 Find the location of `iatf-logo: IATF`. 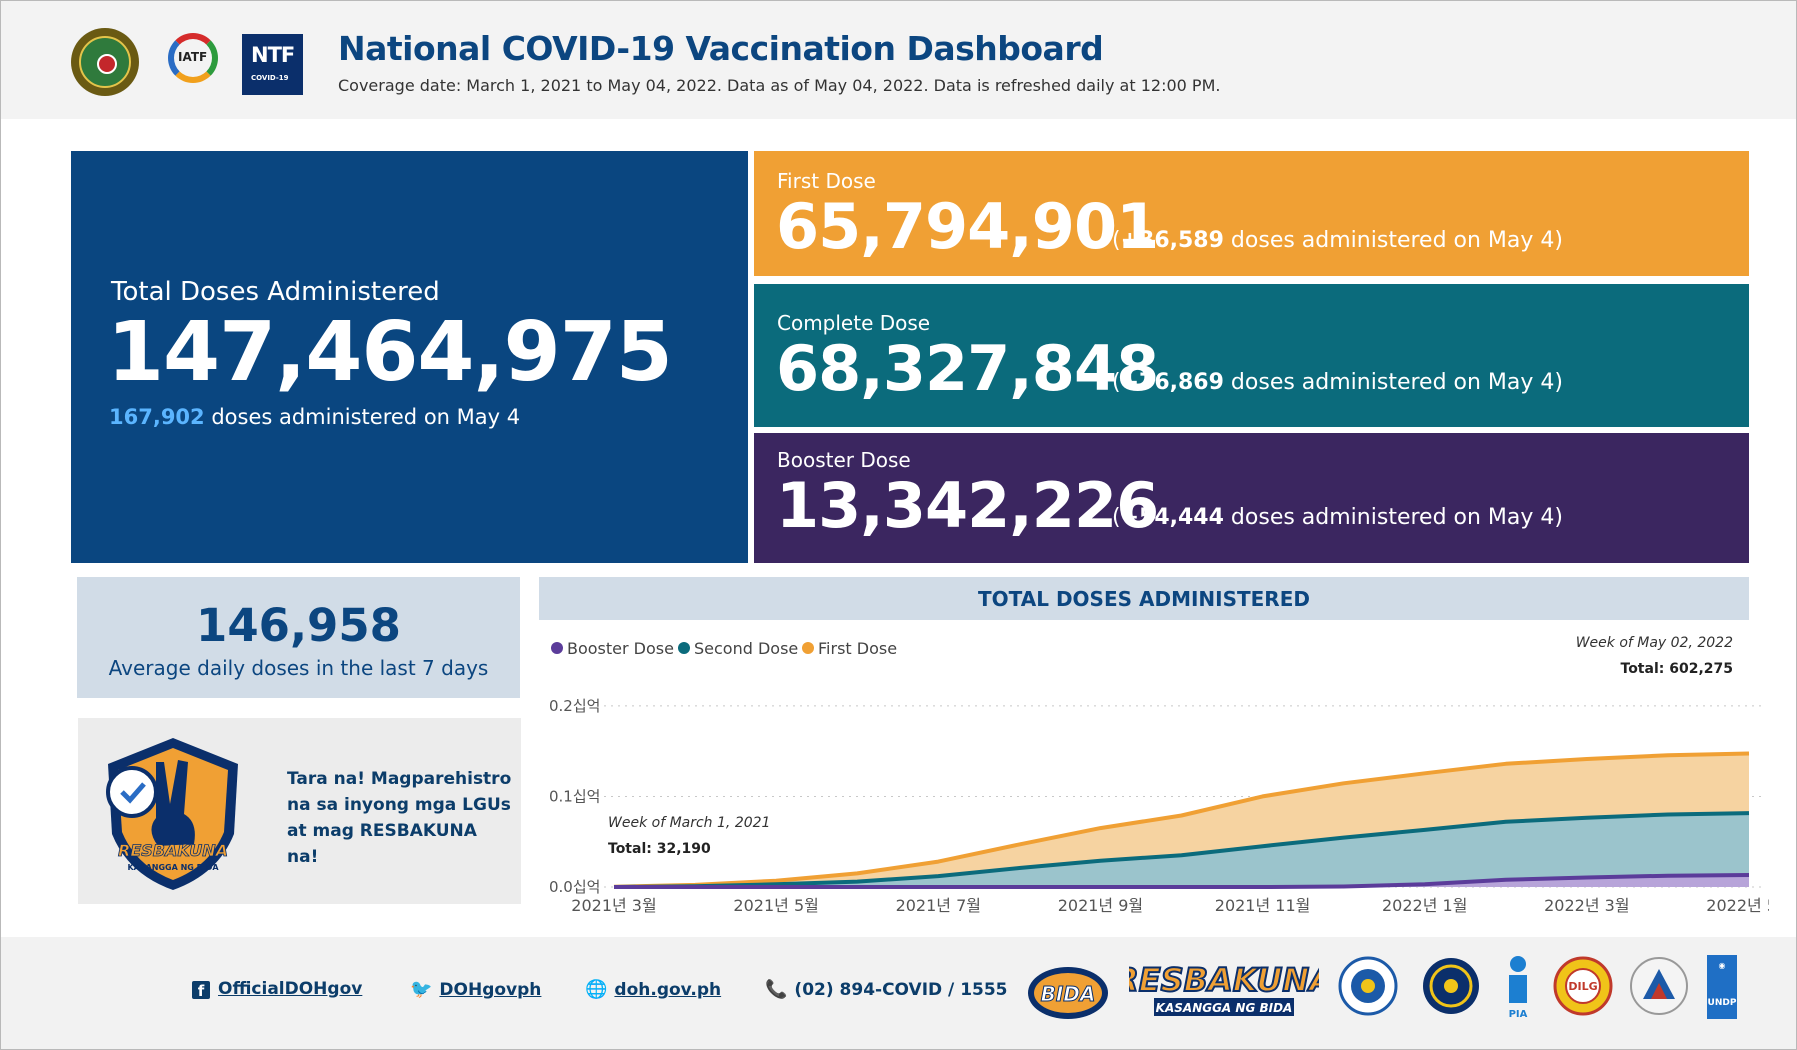

iatf-logo: IATF is located at coordinates (196, 61).